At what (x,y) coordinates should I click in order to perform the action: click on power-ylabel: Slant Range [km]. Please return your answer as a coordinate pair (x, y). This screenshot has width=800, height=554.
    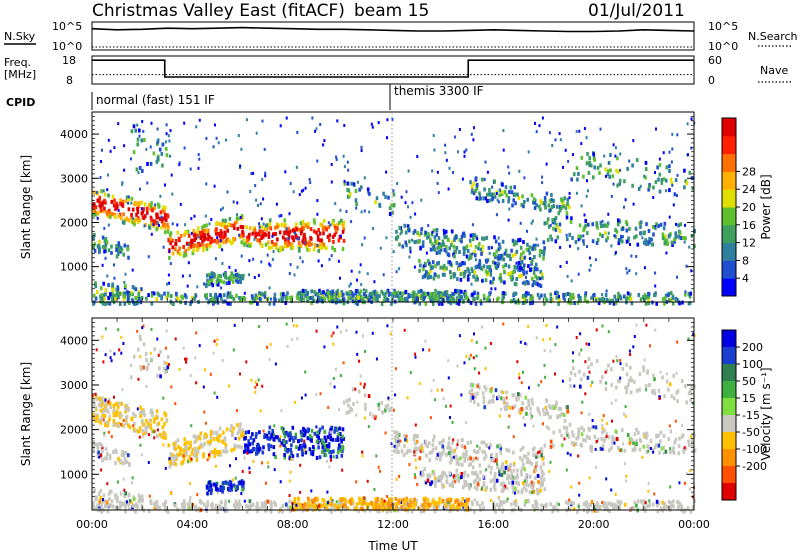
    Looking at the image, I should click on (26, 207).